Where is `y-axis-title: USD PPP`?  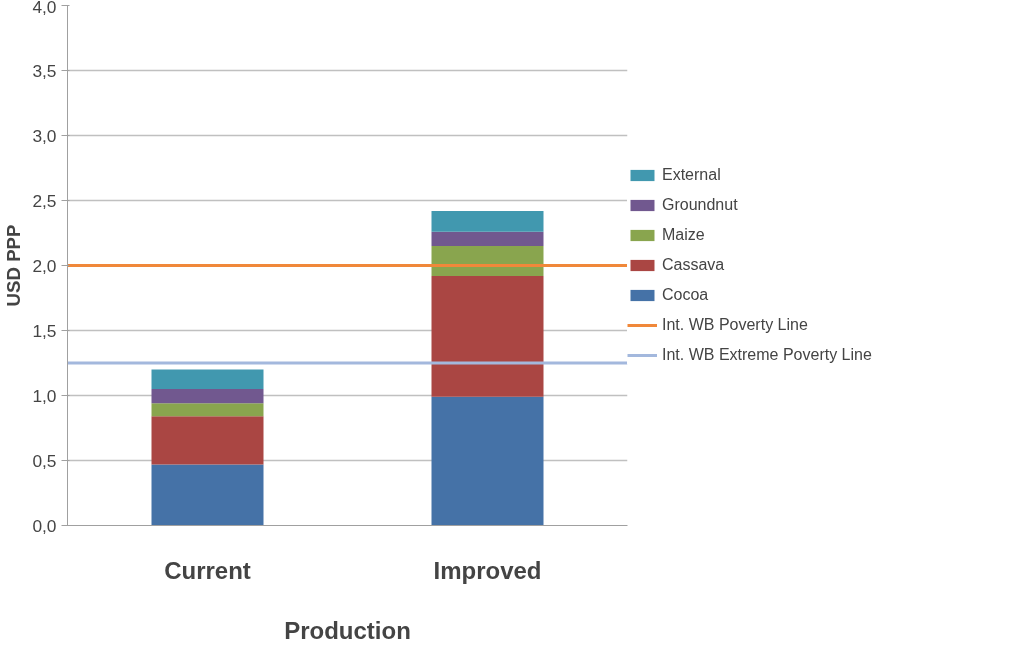
y-axis-title: USD PPP is located at coordinates (14, 265).